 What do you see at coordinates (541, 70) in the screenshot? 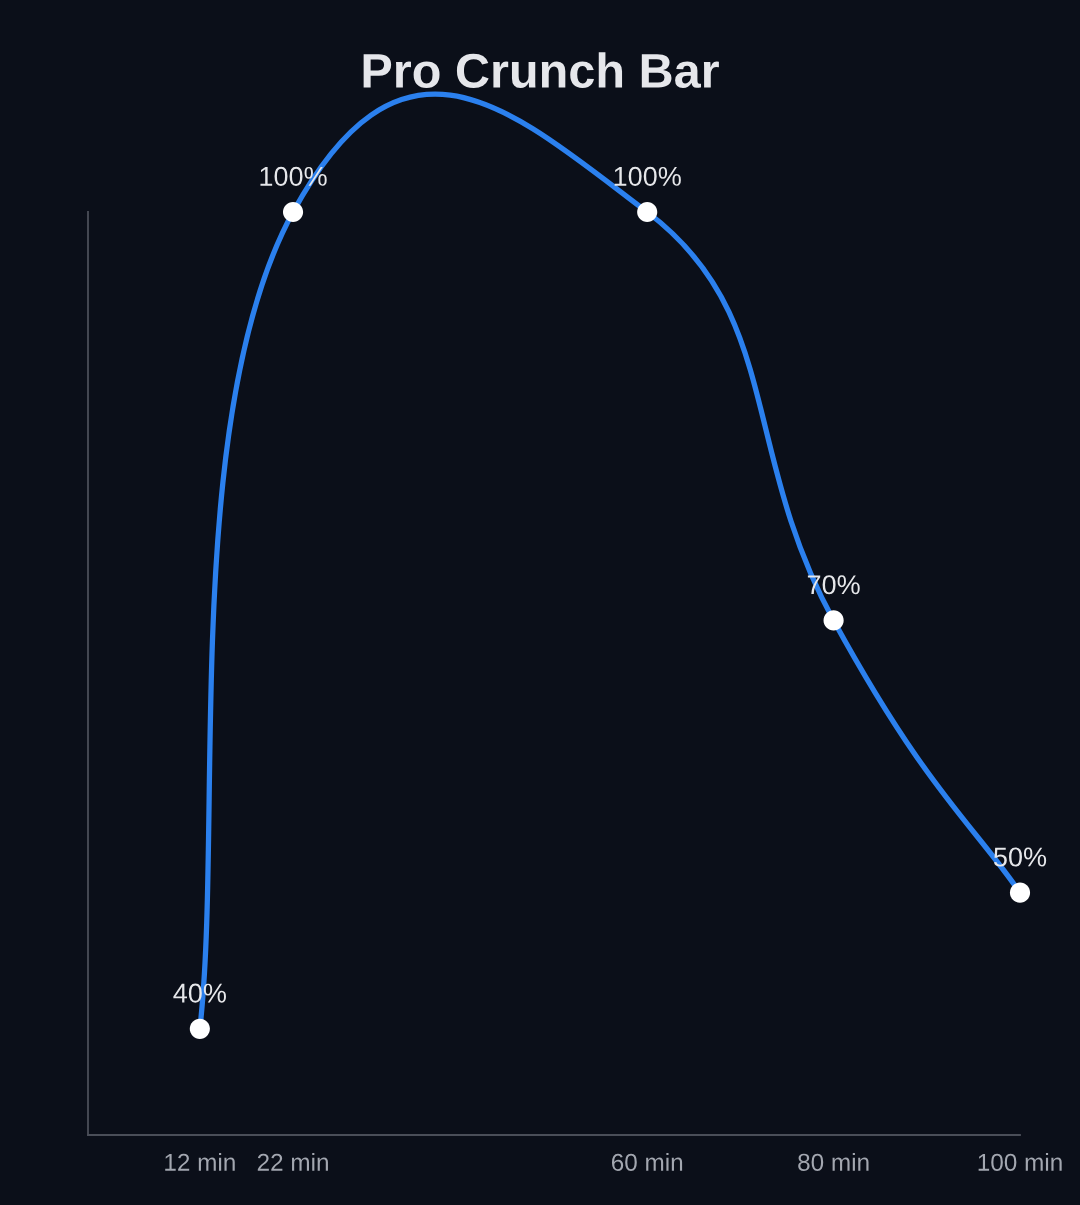
I see `chart-title: Pro Crunch Bar` at bounding box center [541, 70].